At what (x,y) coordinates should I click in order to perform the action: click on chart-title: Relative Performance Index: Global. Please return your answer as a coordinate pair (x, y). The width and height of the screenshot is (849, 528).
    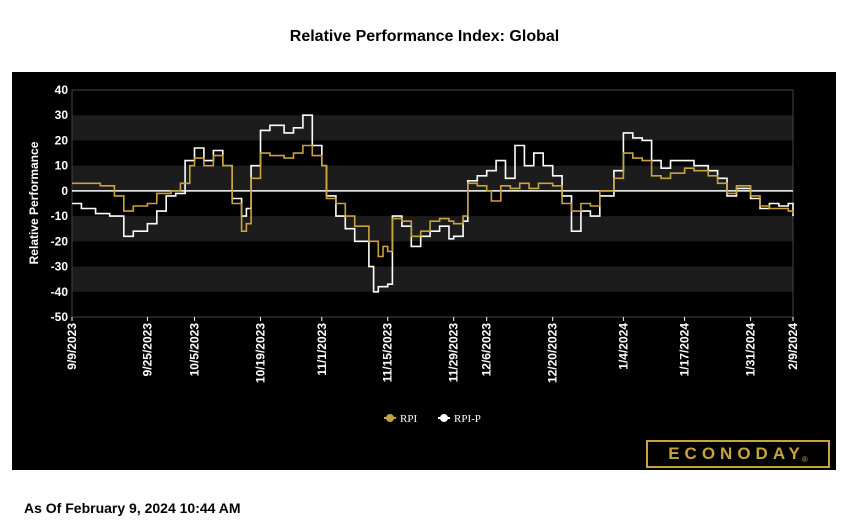
    Looking at the image, I should click on (424, 36).